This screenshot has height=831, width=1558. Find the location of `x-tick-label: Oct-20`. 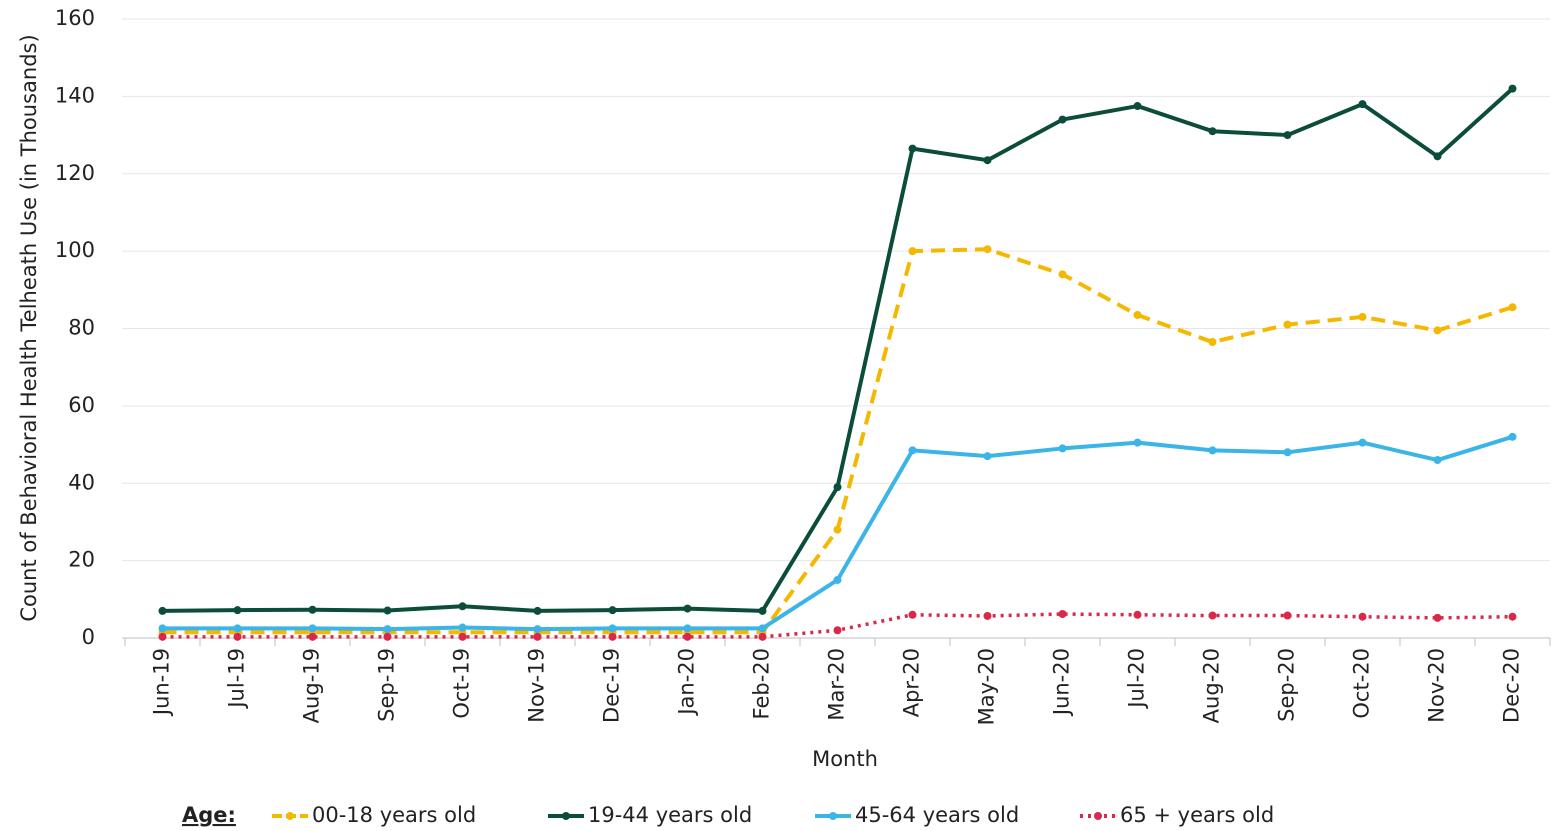

x-tick-label: Oct-20 is located at coordinates (1362, 683).